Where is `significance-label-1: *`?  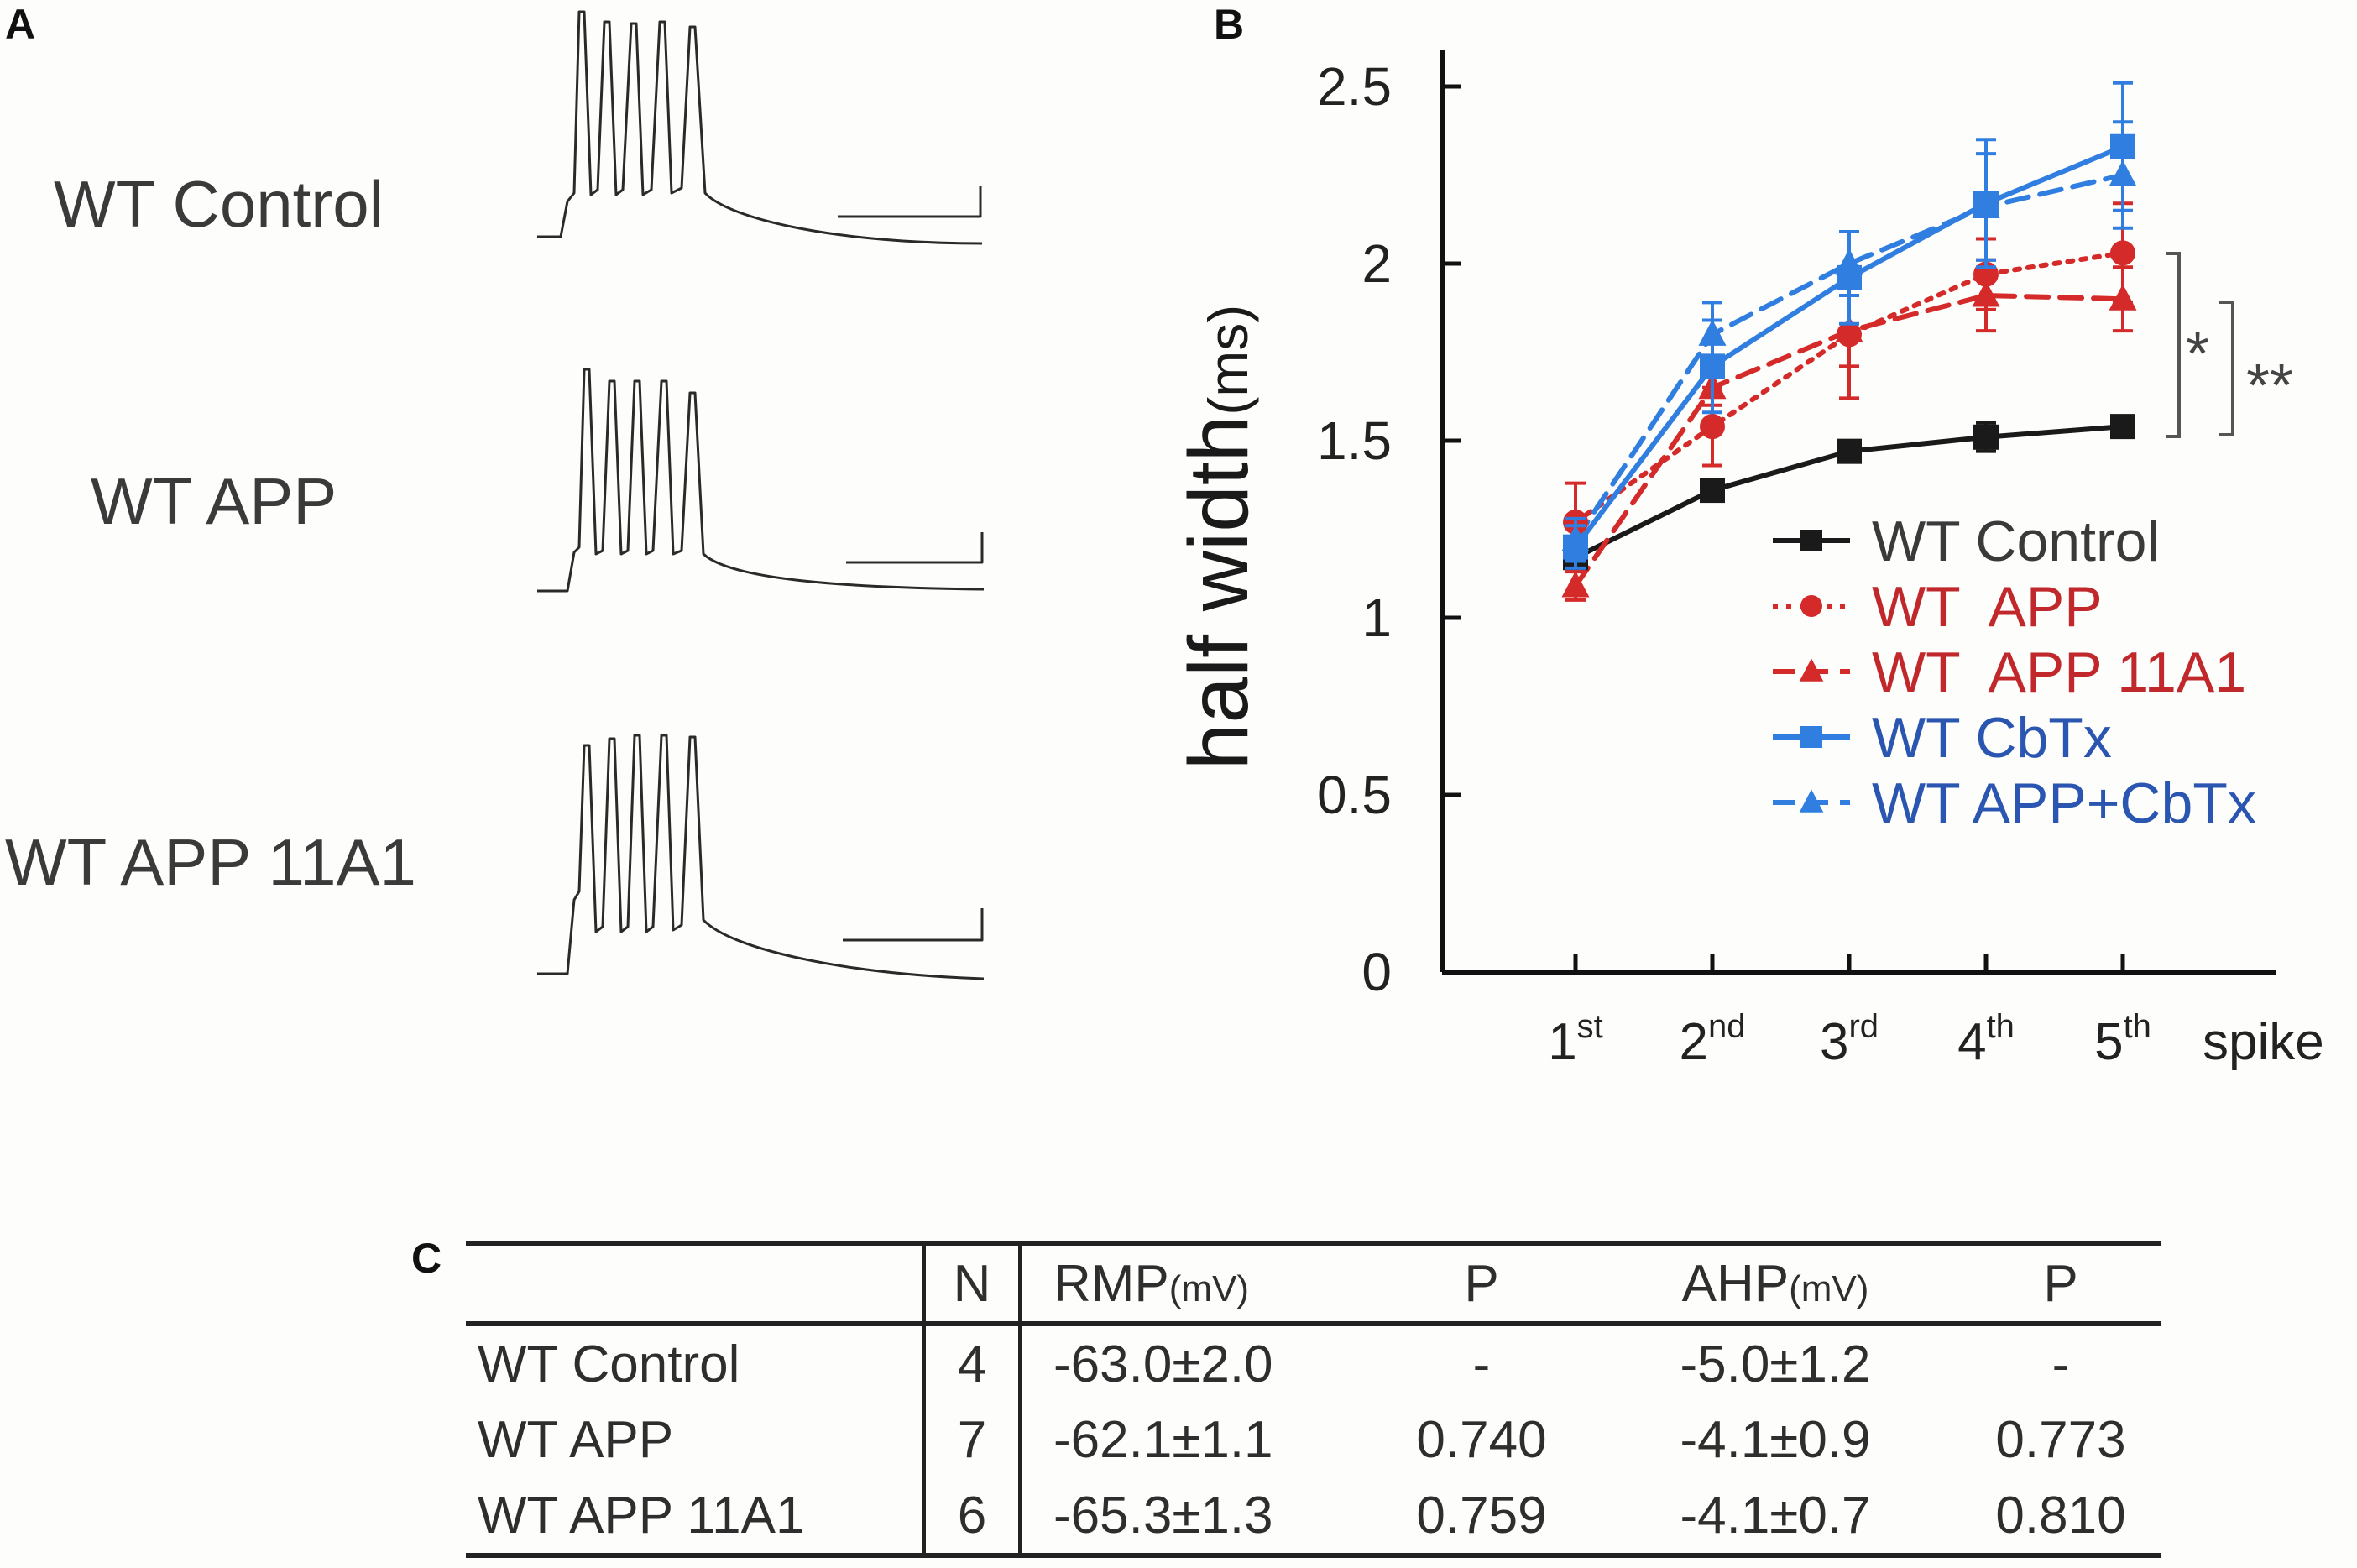 significance-label-1: * is located at coordinates (2197, 354).